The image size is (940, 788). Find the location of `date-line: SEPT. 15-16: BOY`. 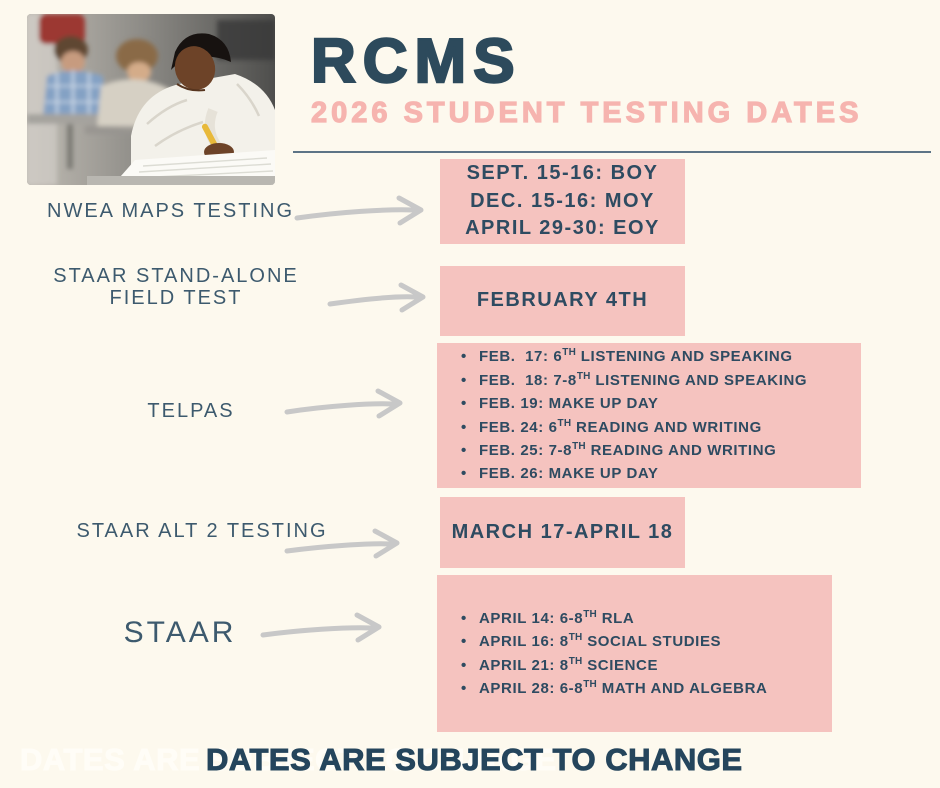

date-line: SEPT. 15-16: BOY is located at coordinates (562, 173).